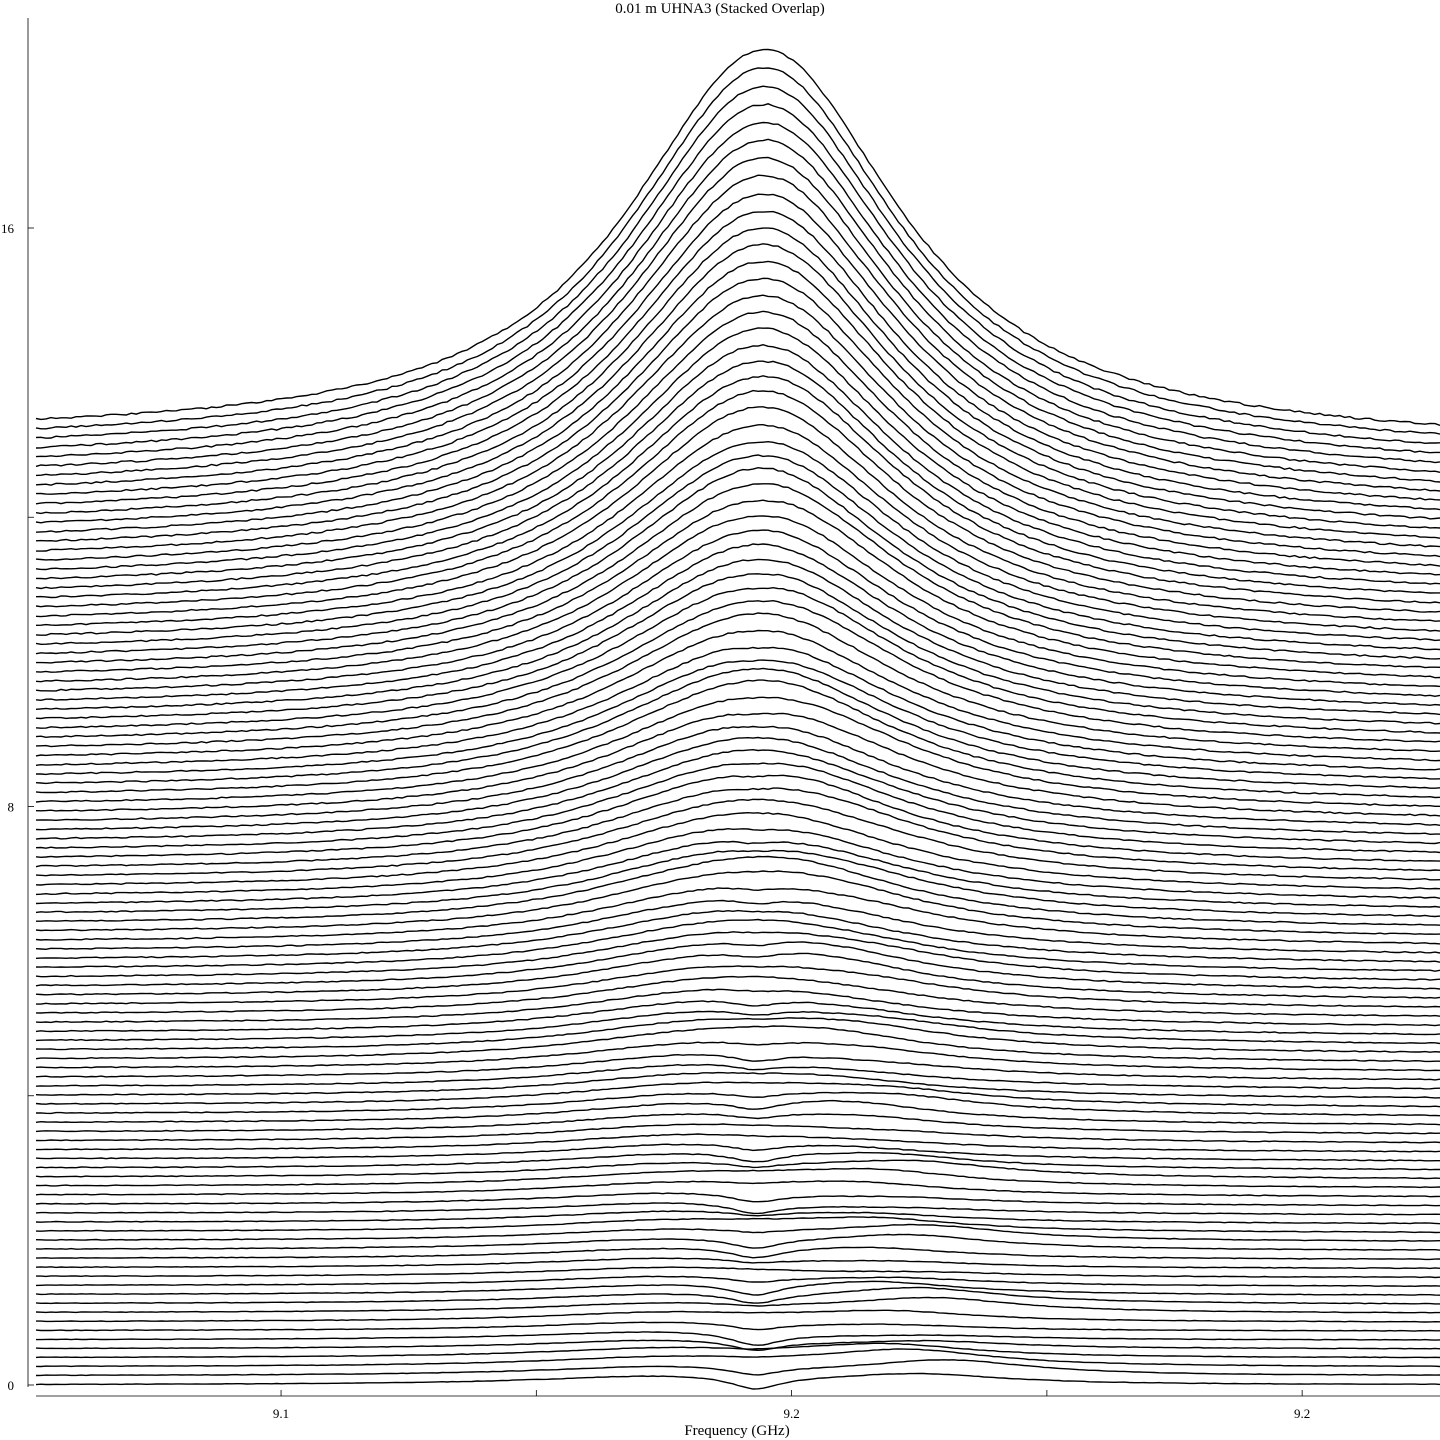  Describe the element at coordinates (17, 807) in the screenshot. I see `y-tick-group: 0 8 16` at that location.